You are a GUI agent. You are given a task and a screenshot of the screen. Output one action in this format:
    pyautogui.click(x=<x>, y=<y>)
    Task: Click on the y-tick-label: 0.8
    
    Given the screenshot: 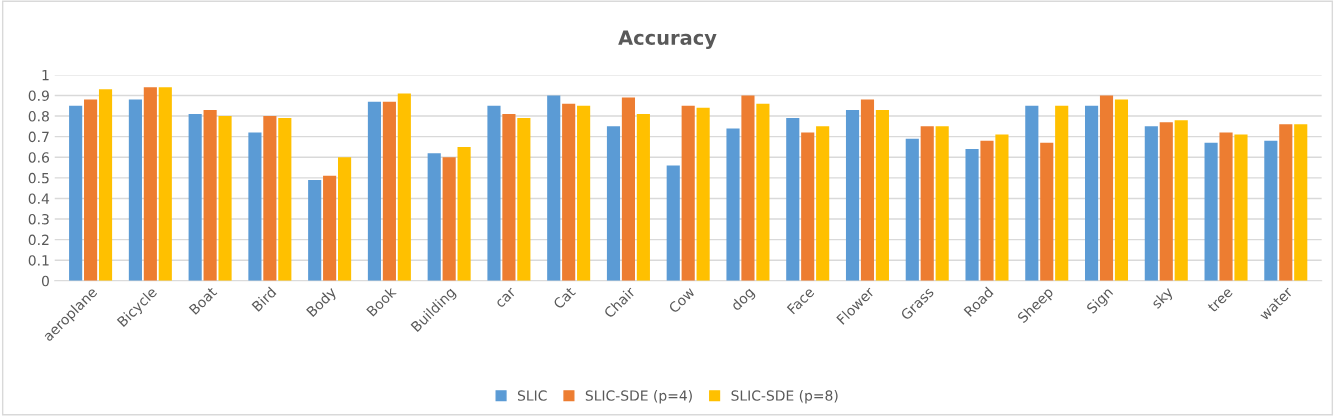 What is the action you would take?
    pyautogui.click(x=38, y=116)
    